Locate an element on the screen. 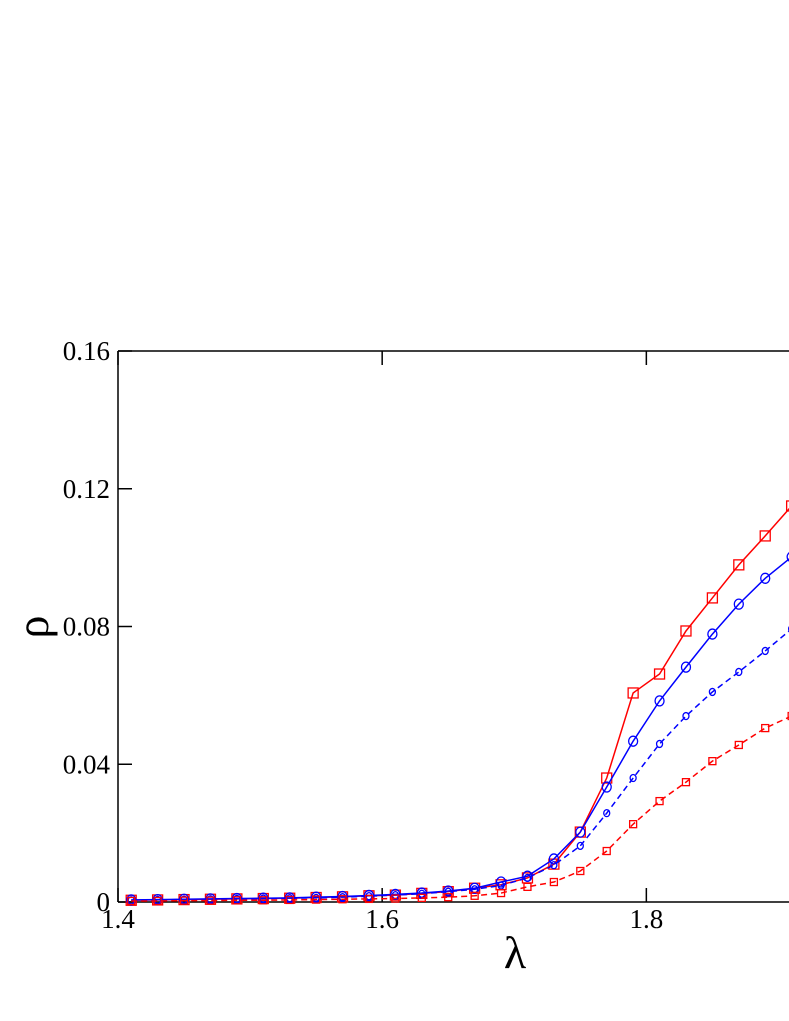  y-tick-label: 0.12 is located at coordinates (86, 489).